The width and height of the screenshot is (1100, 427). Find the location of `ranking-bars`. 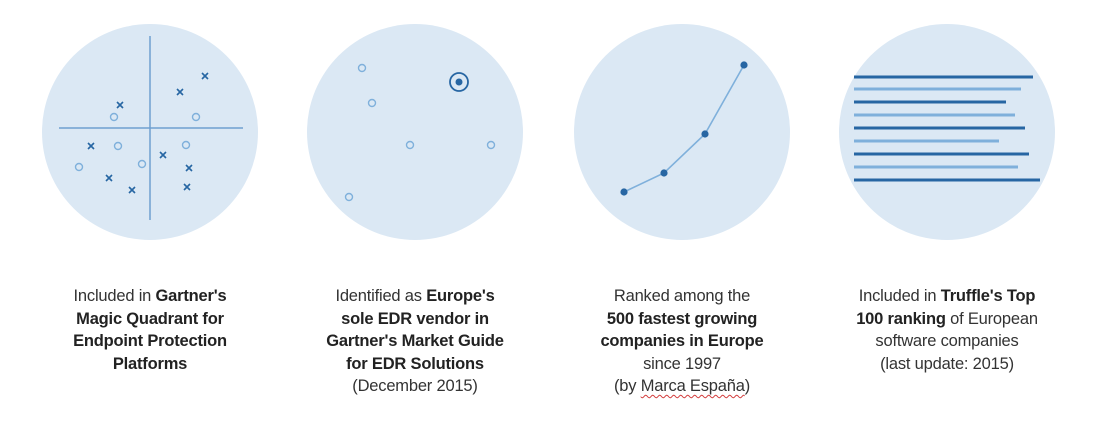

ranking-bars is located at coordinates (947, 128).